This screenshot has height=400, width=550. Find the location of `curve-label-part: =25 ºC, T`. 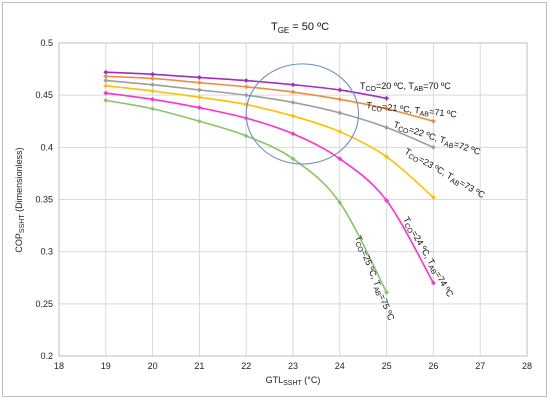

curve-label-part: =25 ºC, T is located at coordinates (371, 268).